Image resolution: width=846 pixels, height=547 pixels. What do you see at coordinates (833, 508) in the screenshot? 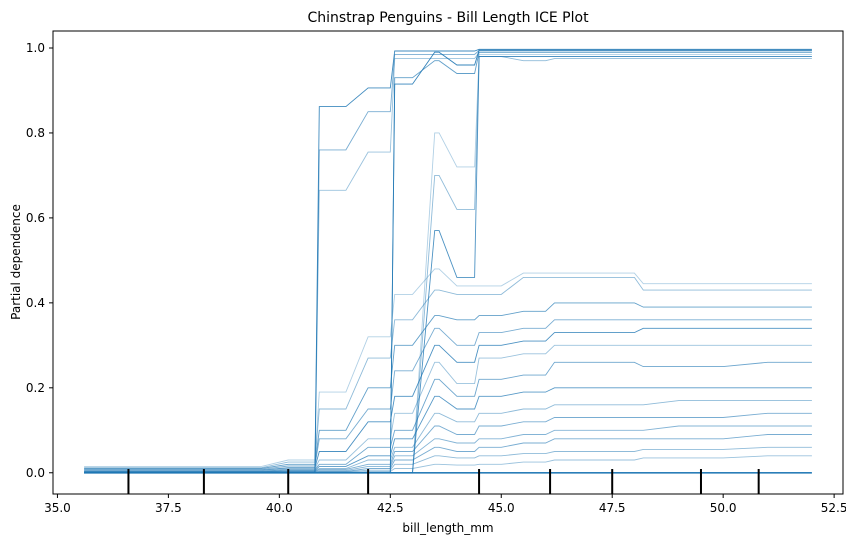
I see `x-tick-label: 52.5` at bounding box center [833, 508].